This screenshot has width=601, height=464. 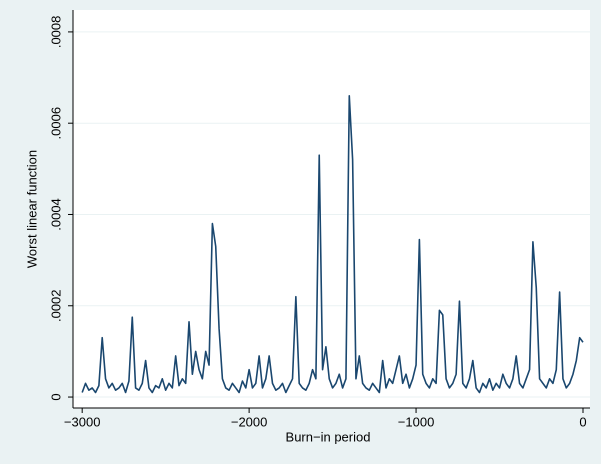 What do you see at coordinates (249, 421) in the screenshot?
I see `x-tick-label: −2000` at bounding box center [249, 421].